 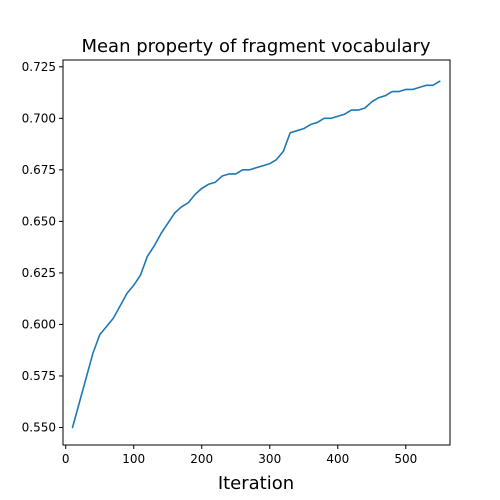 What do you see at coordinates (256, 483) in the screenshot?
I see `x-axis-label: Iteration` at bounding box center [256, 483].